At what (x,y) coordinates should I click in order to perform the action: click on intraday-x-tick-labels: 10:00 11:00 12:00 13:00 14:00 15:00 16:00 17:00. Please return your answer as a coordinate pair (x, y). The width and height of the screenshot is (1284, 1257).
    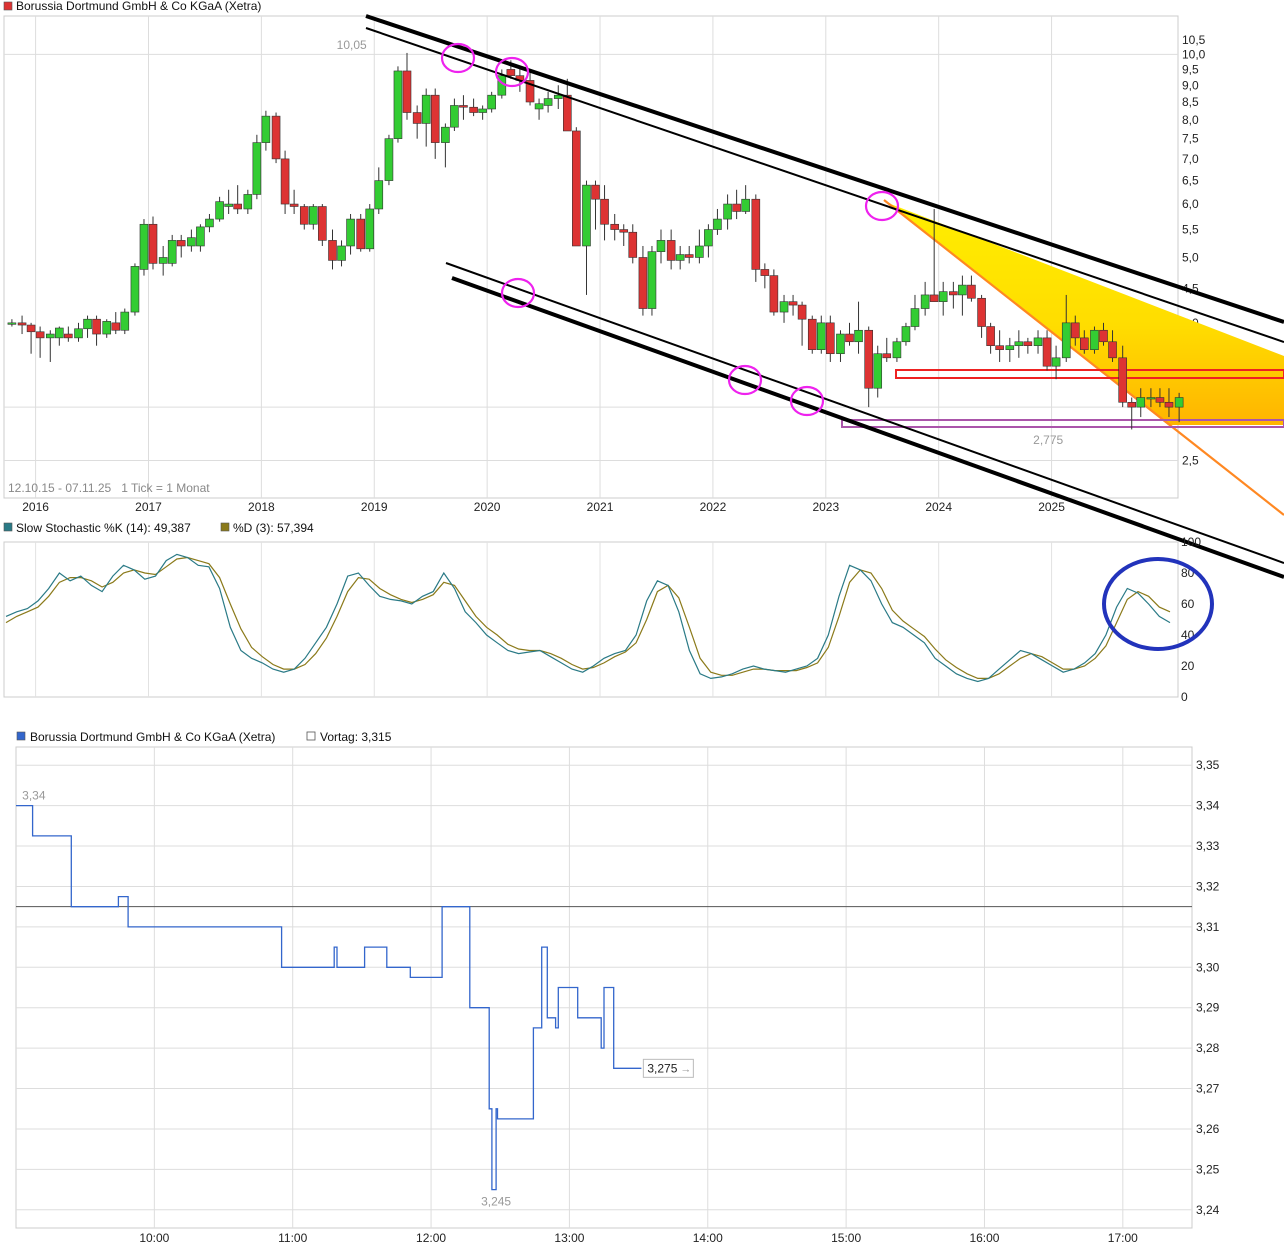
    Looking at the image, I should click on (638, 1238).